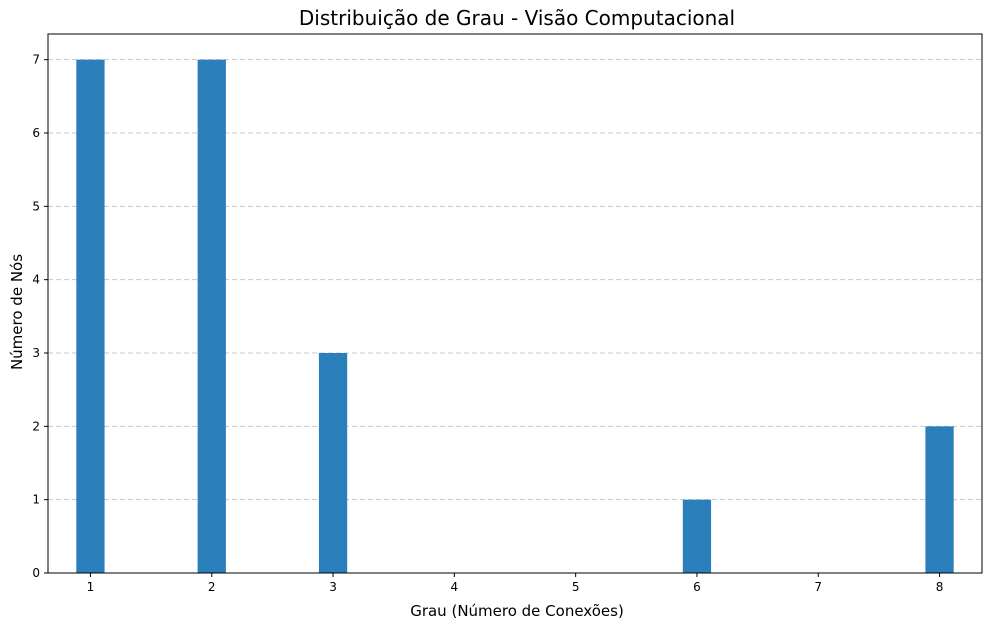 The height and width of the screenshot is (630, 992). Describe the element at coordinates (36, 133) in the screenshot. I see `y-tick-label: 6` at that location.